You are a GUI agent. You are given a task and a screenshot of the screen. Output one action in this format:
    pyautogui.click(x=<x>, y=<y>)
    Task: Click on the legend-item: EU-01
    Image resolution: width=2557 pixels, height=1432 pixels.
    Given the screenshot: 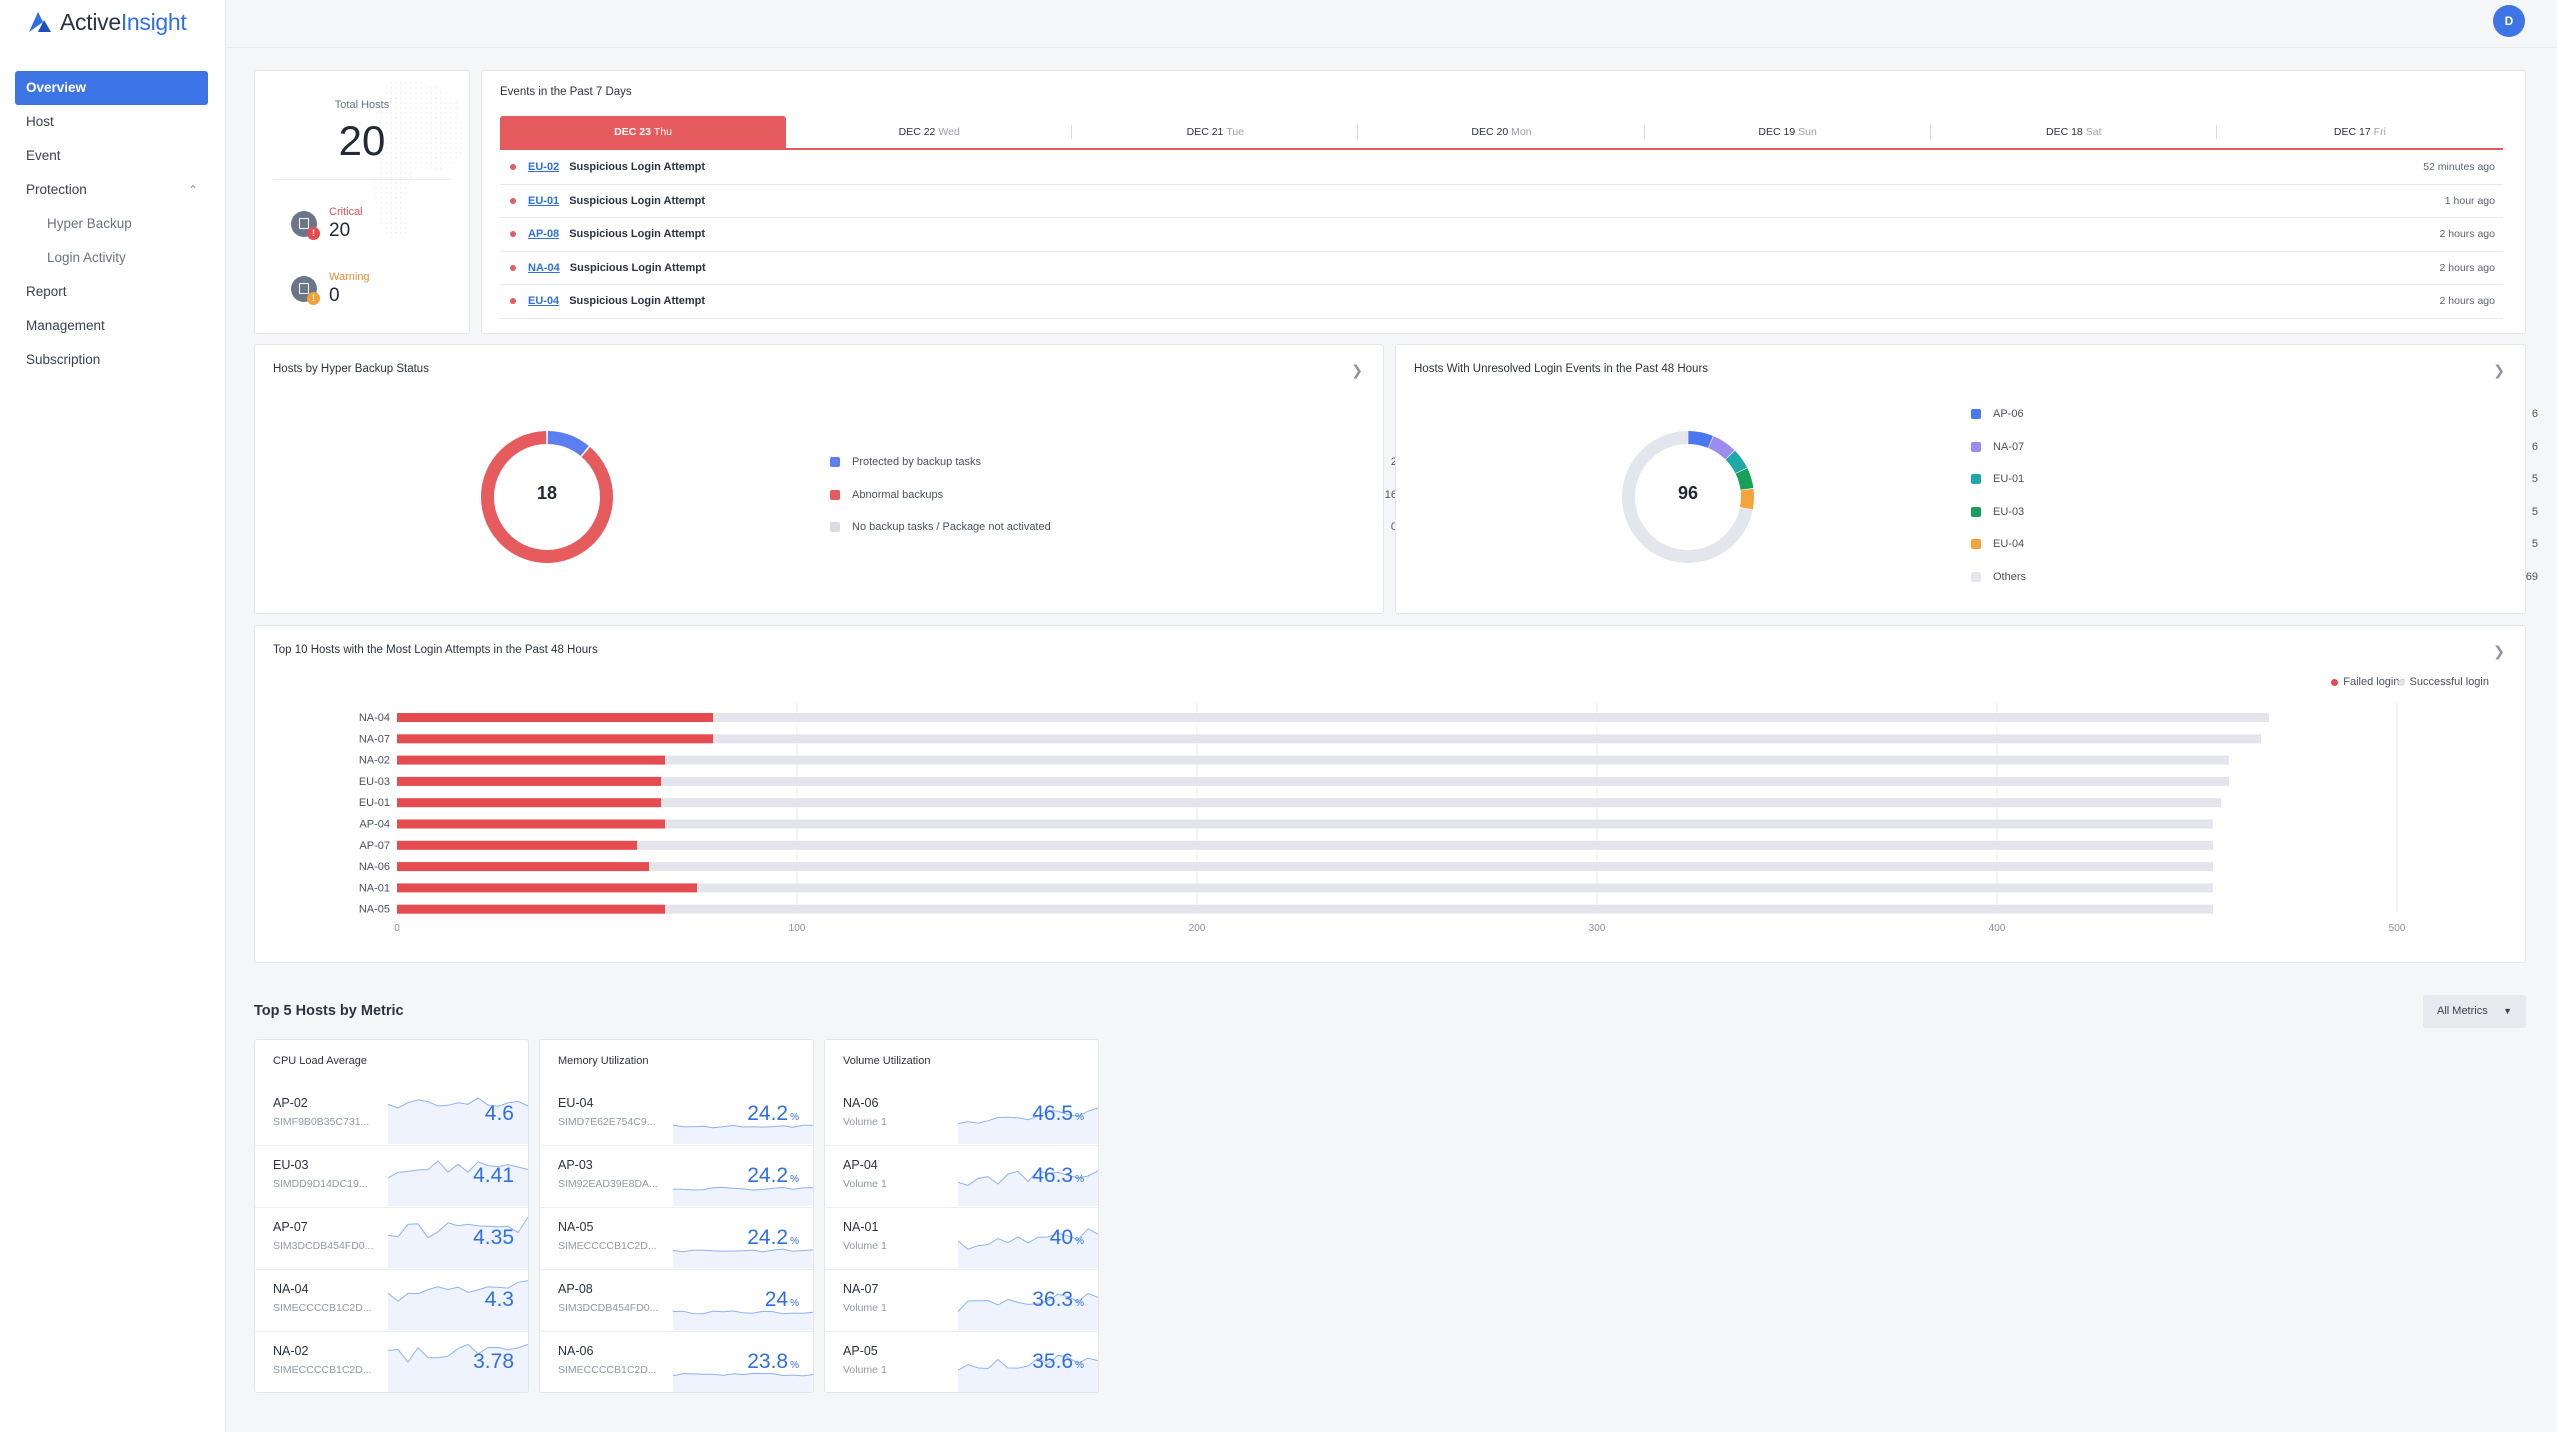 What is the action you would take?
    pyautogui.click(x=1997, y=479)
    